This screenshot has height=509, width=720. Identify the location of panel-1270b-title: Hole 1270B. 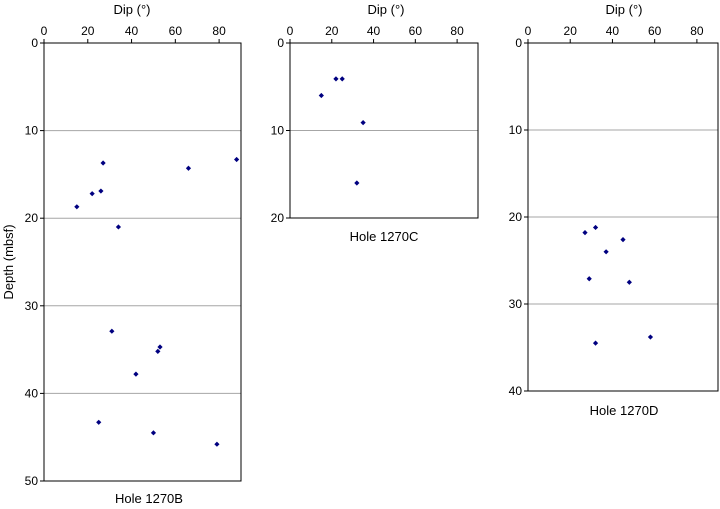
(149, 498).